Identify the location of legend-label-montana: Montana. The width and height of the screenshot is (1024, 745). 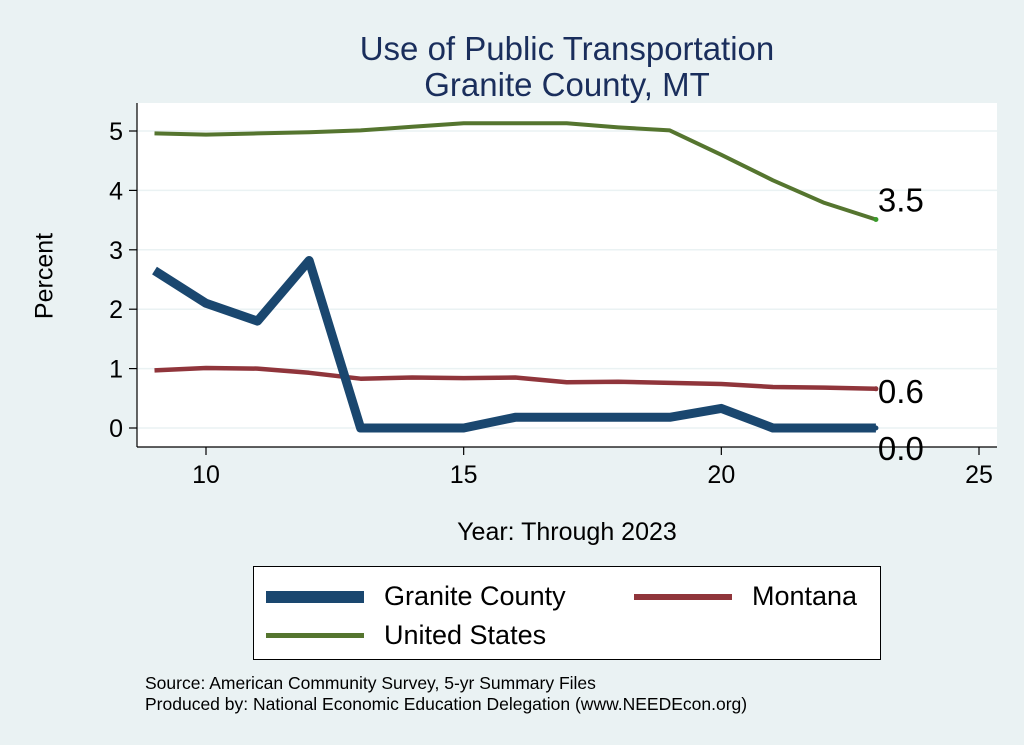
(805, 596).